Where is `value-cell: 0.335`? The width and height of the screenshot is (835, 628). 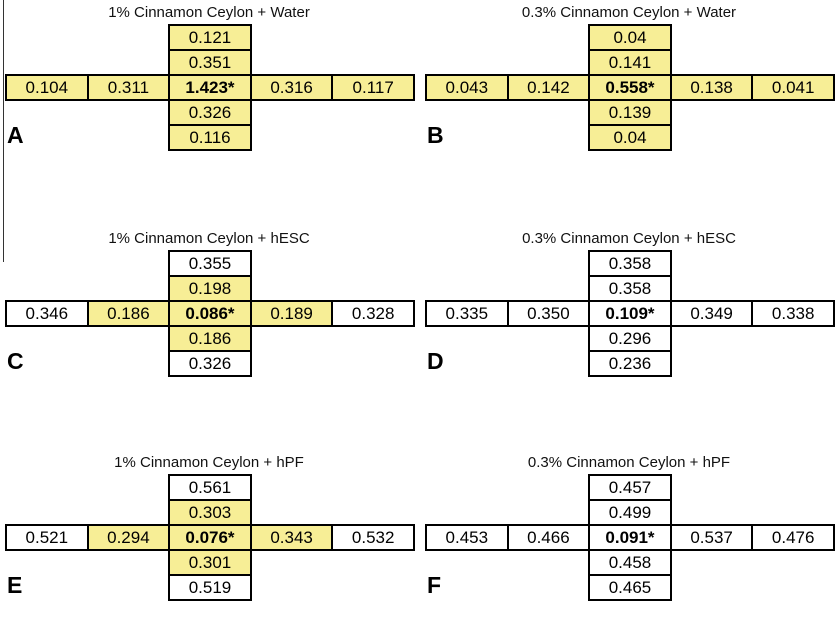 value-cell: 0.335 is located at coordinates (467, 313).